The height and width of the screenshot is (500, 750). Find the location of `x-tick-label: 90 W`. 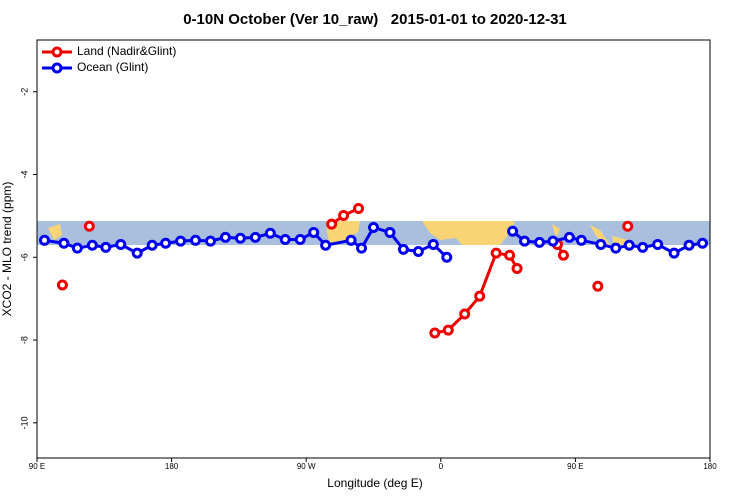

x-tick-label: 90 W is located at coordinates (306, 466).